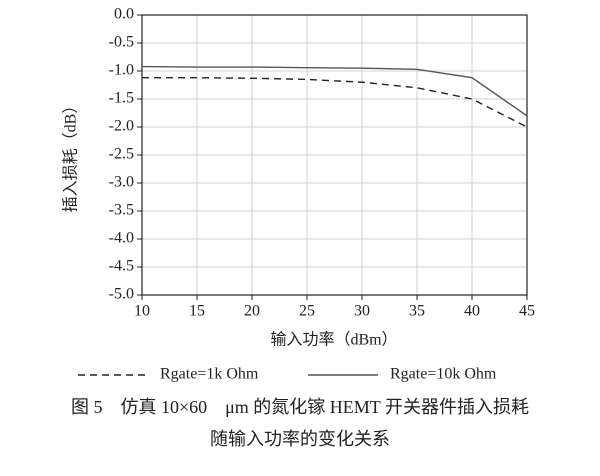  What do you see at coordinates (71, 155) in the screenshot?
I see `y-axis-label: 插入损耗（dB）` at bounding box center [71, 155].